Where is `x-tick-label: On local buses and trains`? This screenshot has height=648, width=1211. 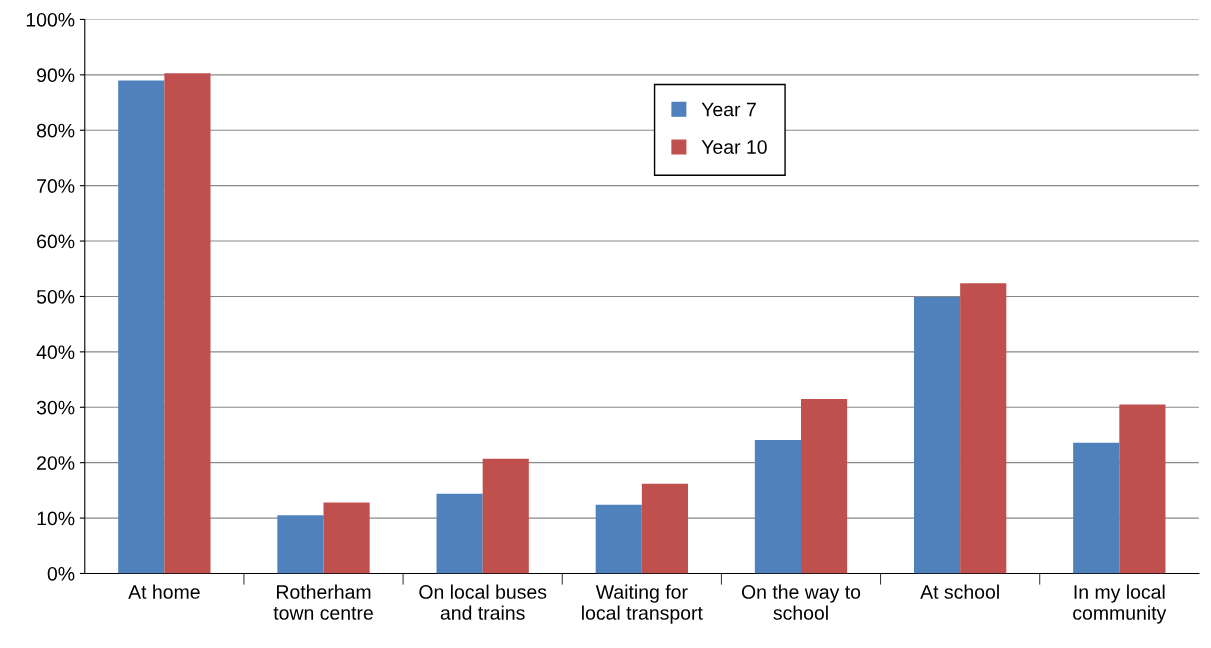
x-tick-label: On local buses and trains is located at coordinates (483, 602).